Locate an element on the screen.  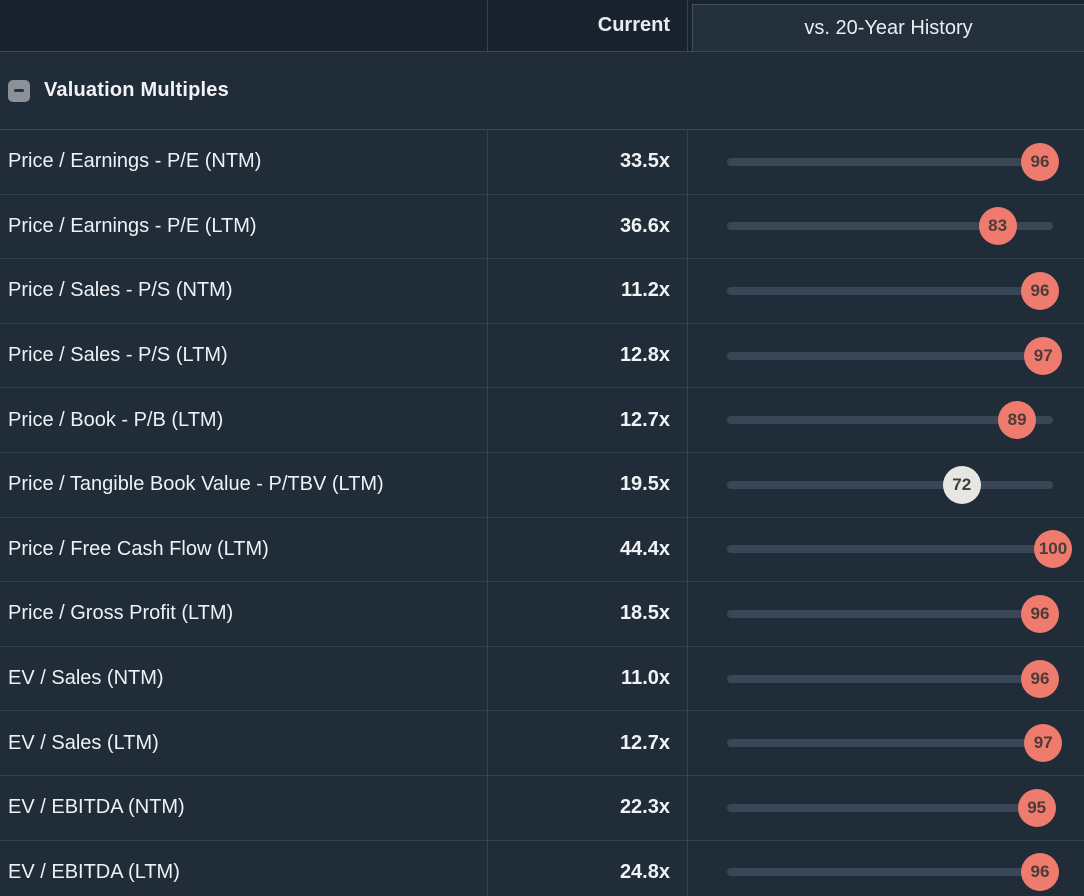
percentile-track: 72 is located at coordinates (890, 484).